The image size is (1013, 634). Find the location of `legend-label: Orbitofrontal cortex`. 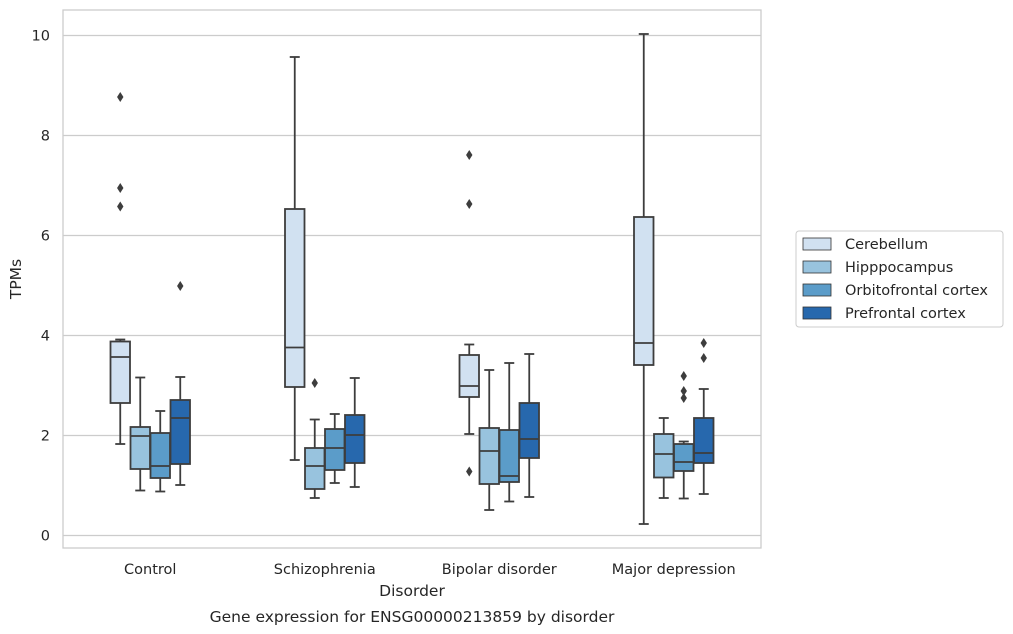

legend-label: Orbitofrontal cortex is located at coordinates (916, 291).